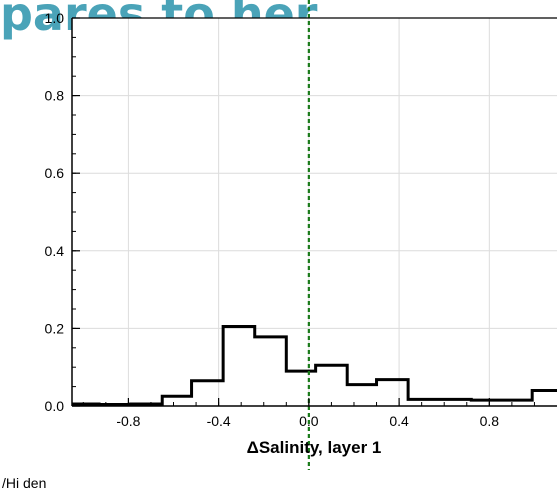 This screenshot has height=488, width=557. I want to click on histogram-step-line, so click(314, 365).